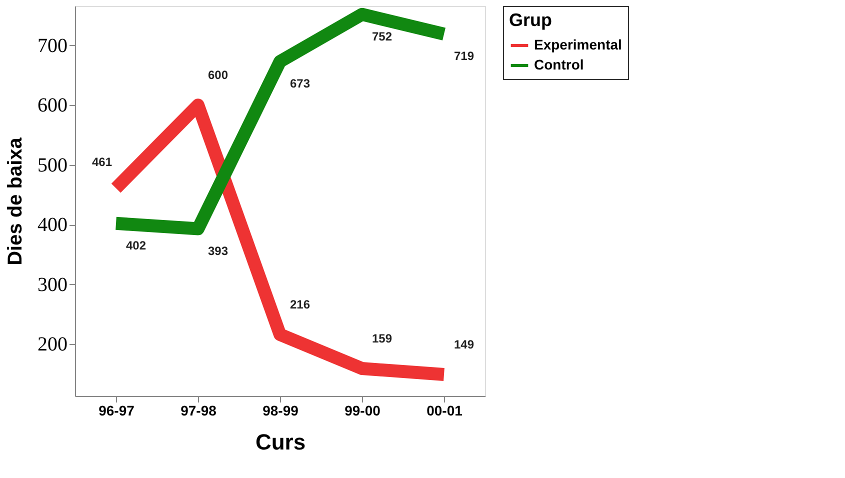 Image resolution: width=845 pixels, height=478 pixels. What do you see at coordinates (382, 339) in the screenshot?
I see `data-label: 159` at bounding box center [382, 339].